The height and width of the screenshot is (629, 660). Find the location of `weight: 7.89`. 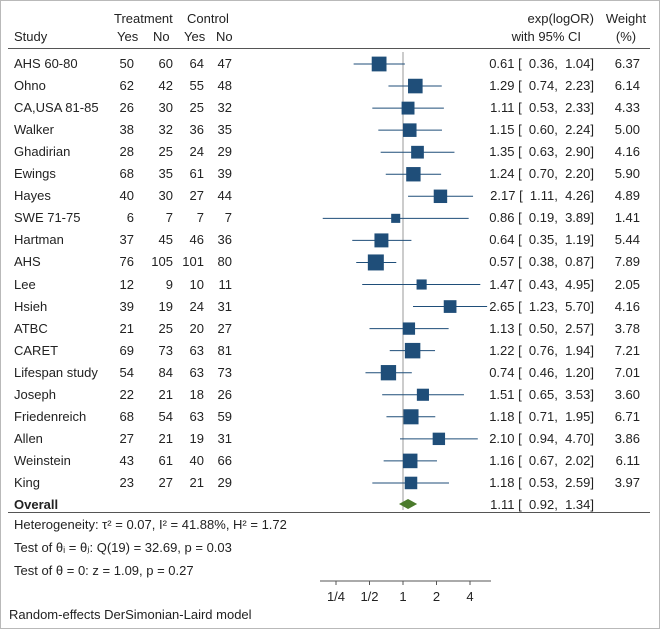

weight: 7.89 is located at coordinates (627, 262).